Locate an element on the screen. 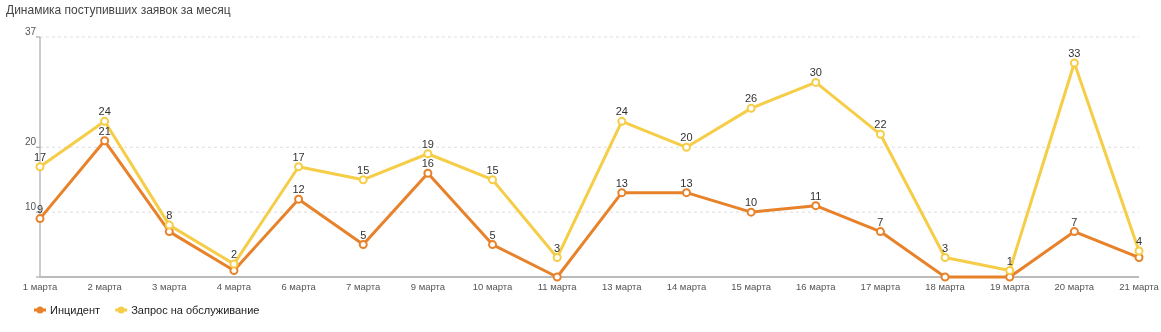 This screenshot has height=332, width=1161. x-tick-label: 9 марта is located at coordinates (428, 286).